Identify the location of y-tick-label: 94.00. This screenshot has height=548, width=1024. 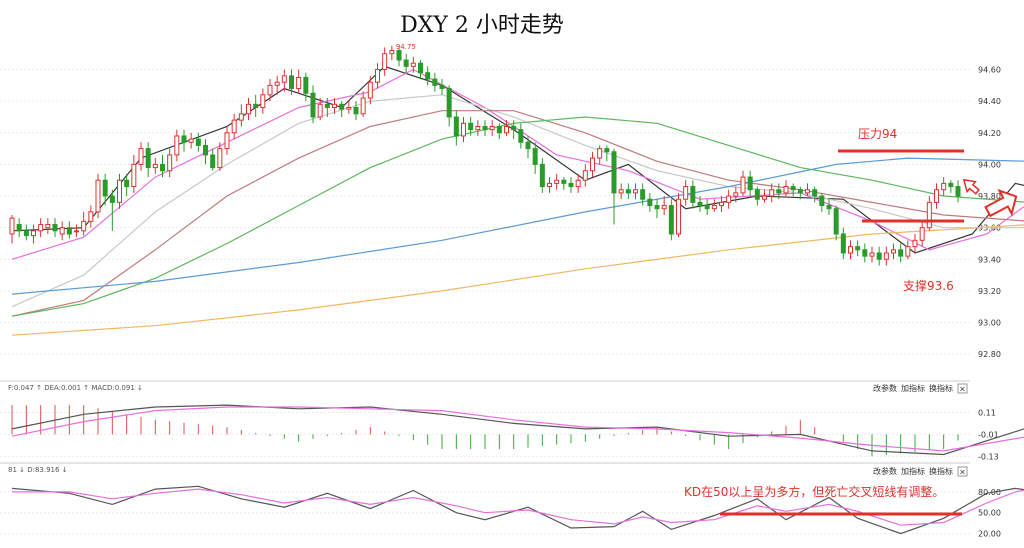
(989, 164).